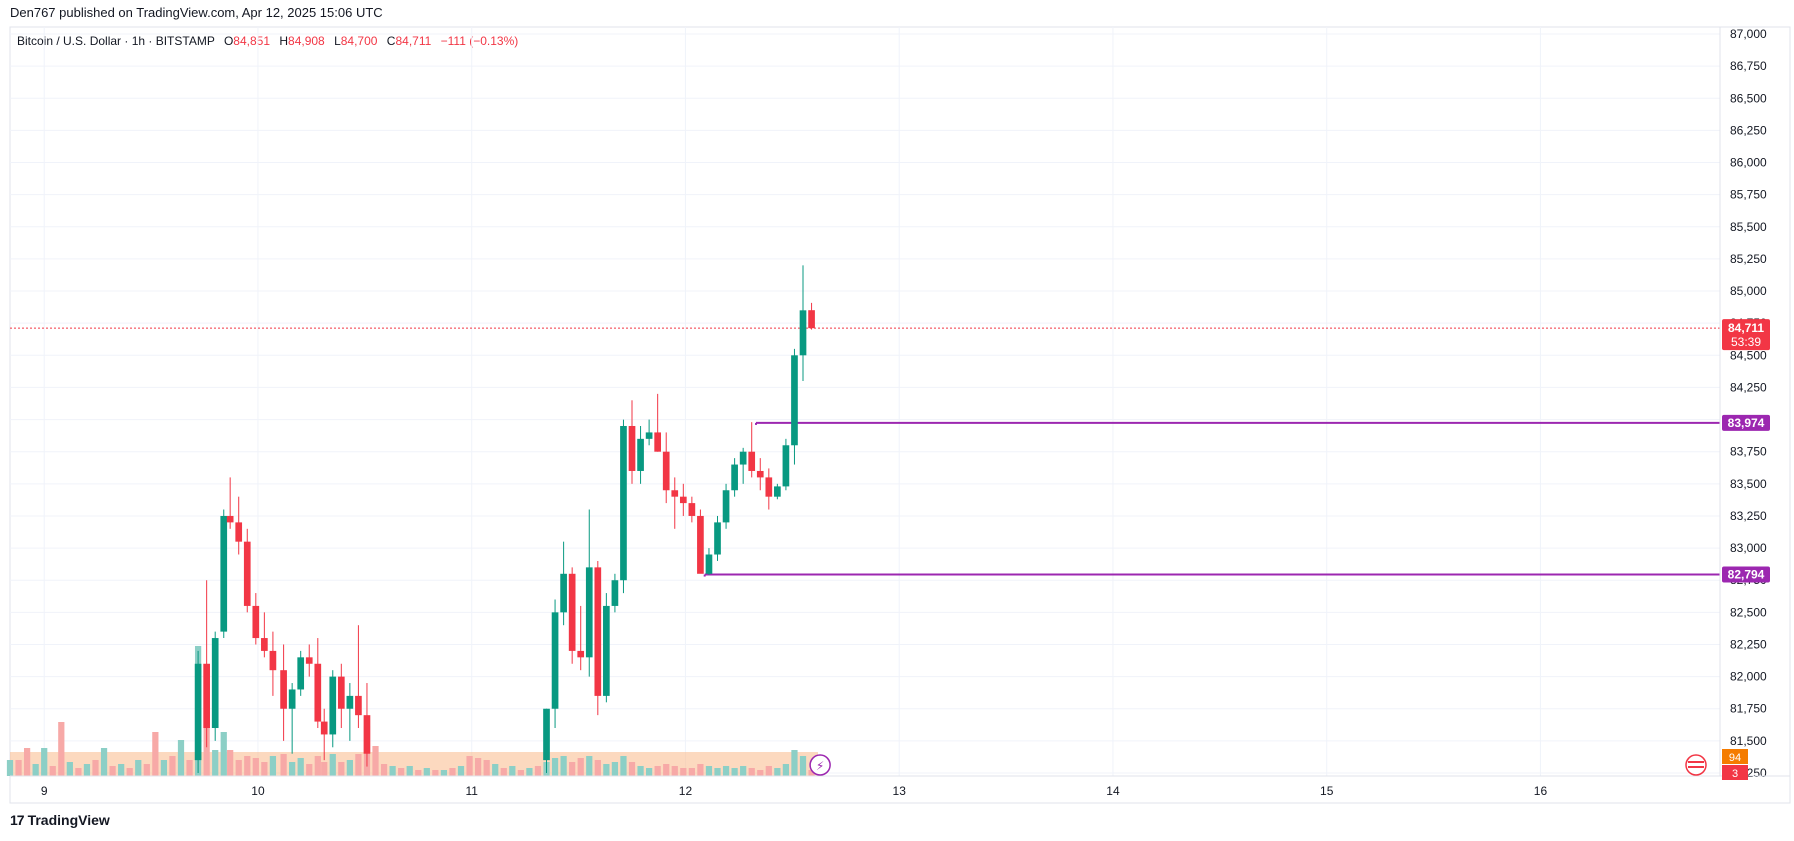 Image resolution: width=1794 pixels, height=841 pixels. What do you see at coordinates (116, 41) in the screenshot?
I see `symbol-label: Bitcoin / U.S. Dollar · 1h · BITSTAMP` at bounding box center [116, 41].